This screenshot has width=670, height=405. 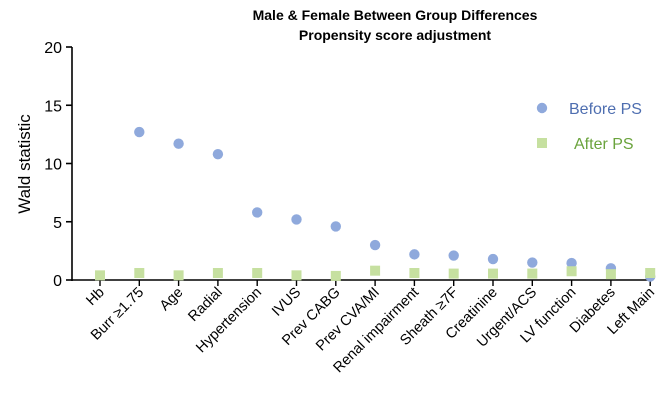 I want to click on y-tick-label: 10, so click(x=53, y=165).